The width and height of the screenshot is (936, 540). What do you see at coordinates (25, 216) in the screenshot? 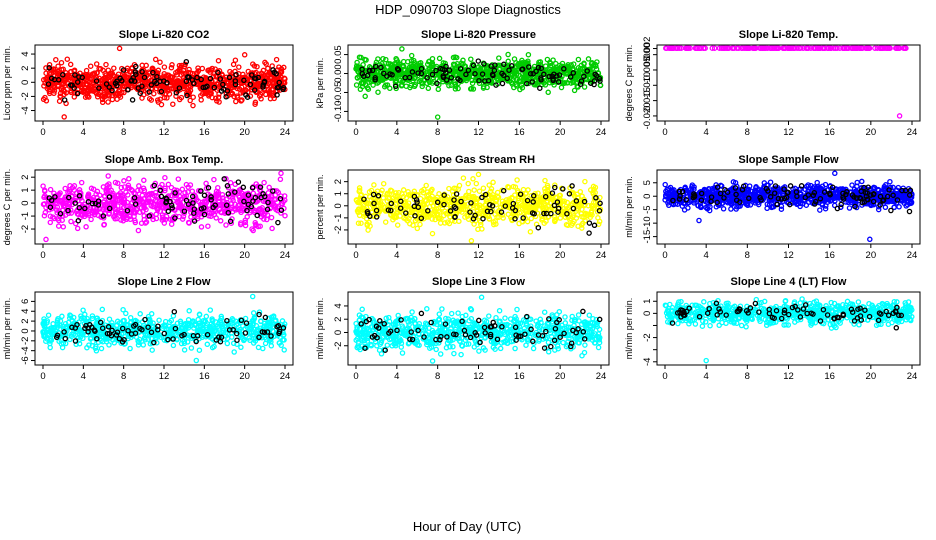
I see `y-tick-label: -1` at bounding box center [25, 216].